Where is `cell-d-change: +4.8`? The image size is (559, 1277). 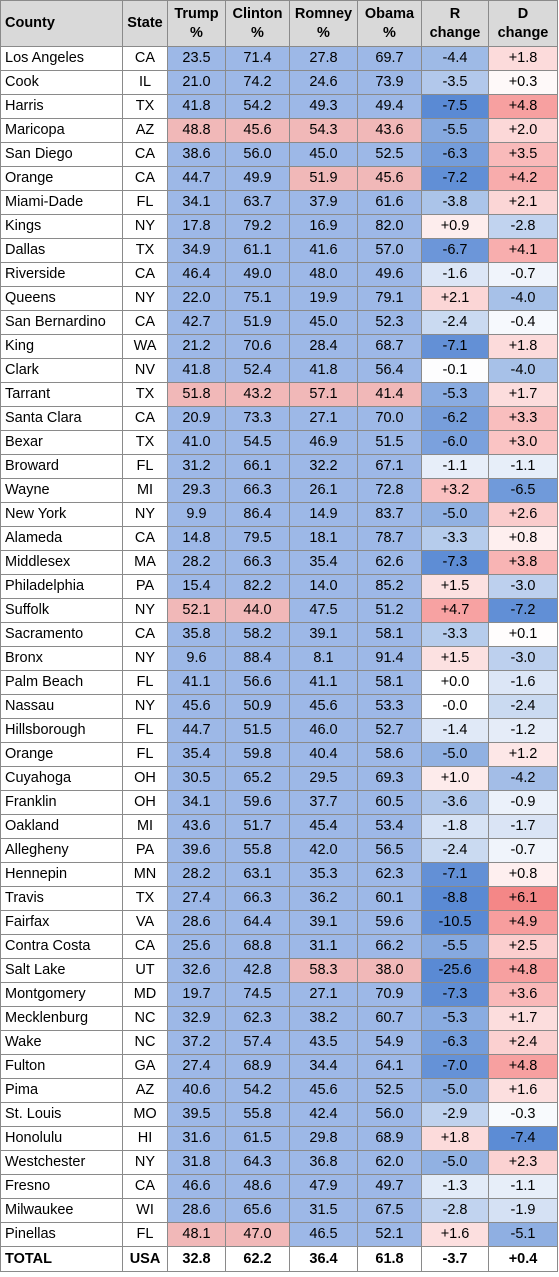
cell-d-change: +4.8 is located at coordinates (523, 970).